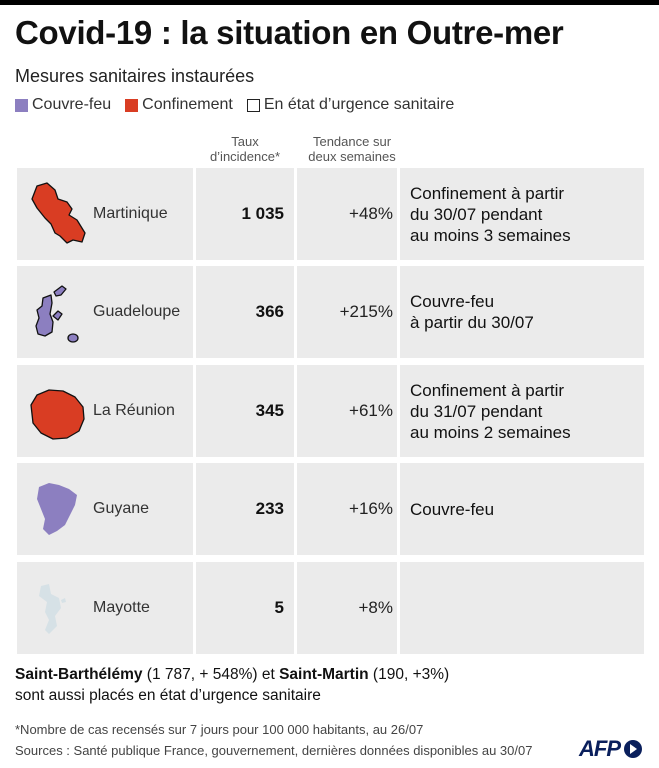  I want to click on guyane-map, so click(57, 509).